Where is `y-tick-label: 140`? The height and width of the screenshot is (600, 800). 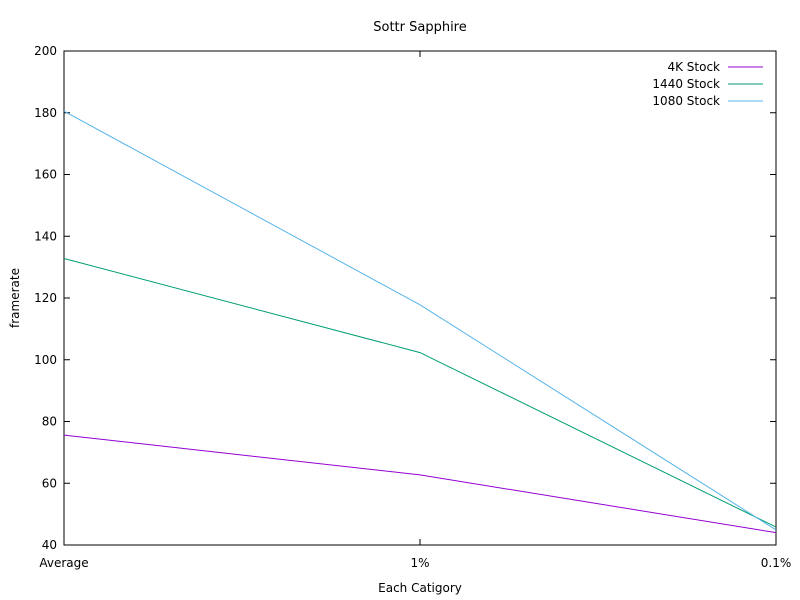 y-tick-label: 140 is located at coordinates (45, 236).